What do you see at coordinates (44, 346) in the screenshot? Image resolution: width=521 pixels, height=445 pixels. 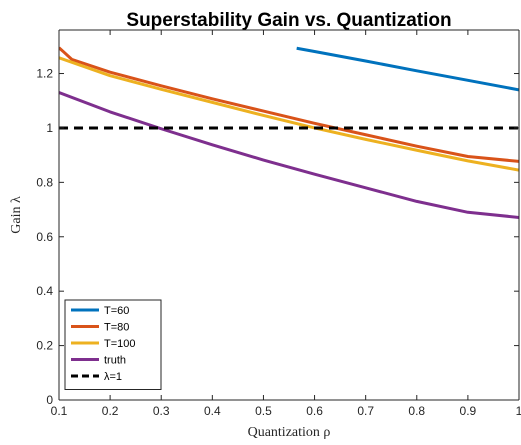 I see `y-tick-label: 0.2` at bounding box center [44, 346].